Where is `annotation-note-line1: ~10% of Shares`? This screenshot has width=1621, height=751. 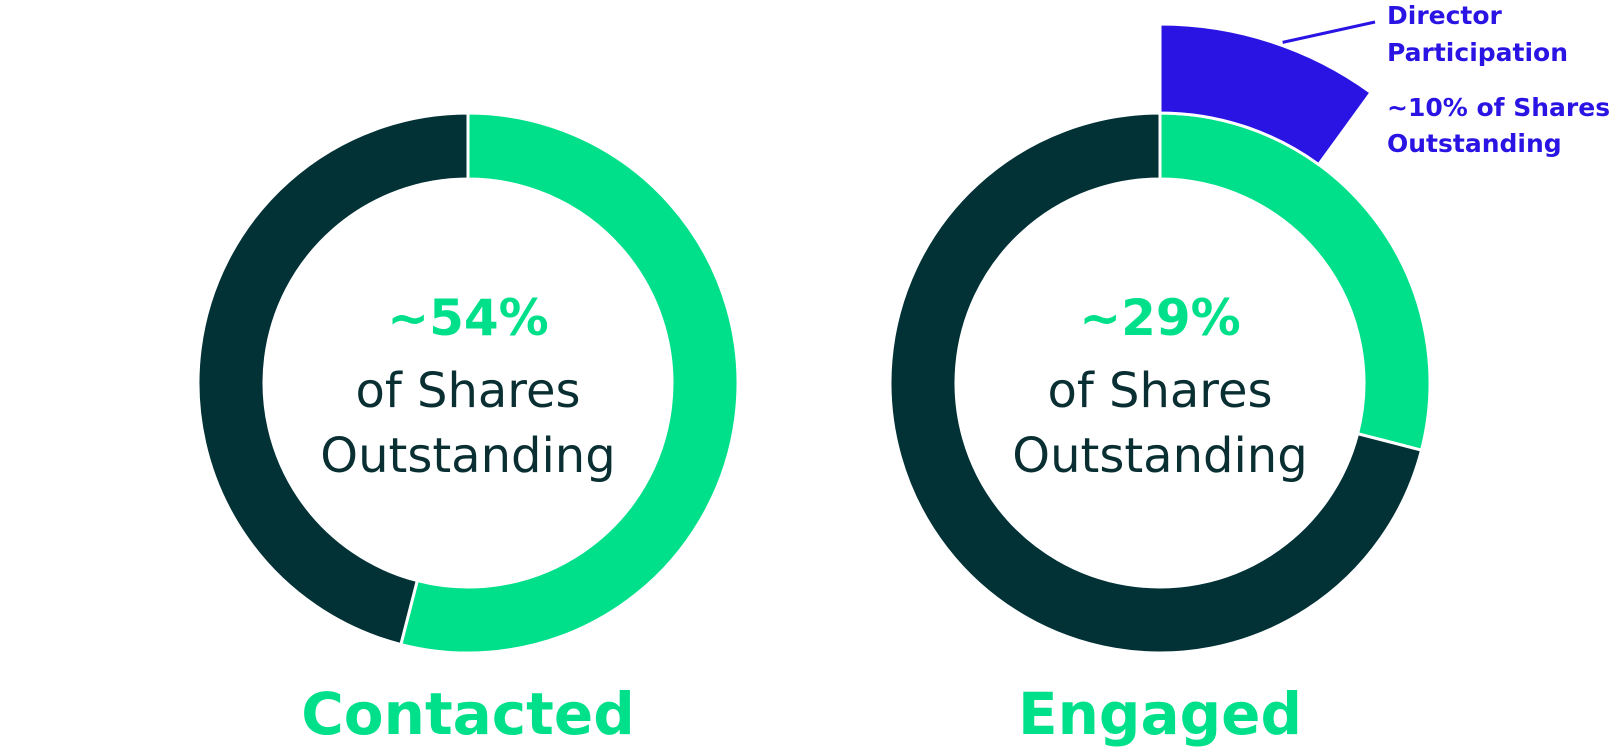 annotation-note-line1: ~10% of Shares is located at coordinates (1498, 107).